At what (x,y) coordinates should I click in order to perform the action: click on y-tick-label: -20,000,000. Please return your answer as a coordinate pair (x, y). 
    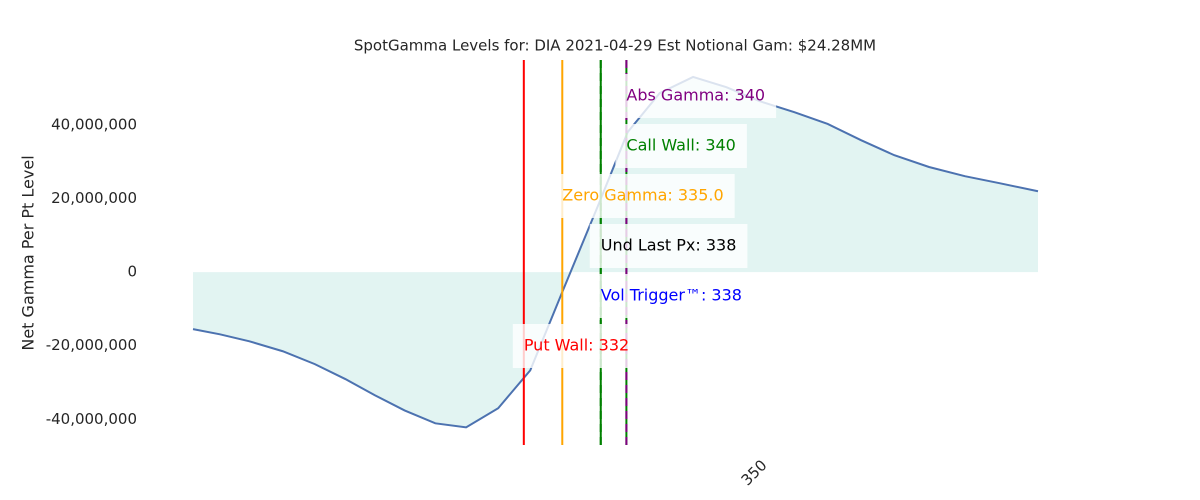
    Looking at the image, I should click on (91, 345).